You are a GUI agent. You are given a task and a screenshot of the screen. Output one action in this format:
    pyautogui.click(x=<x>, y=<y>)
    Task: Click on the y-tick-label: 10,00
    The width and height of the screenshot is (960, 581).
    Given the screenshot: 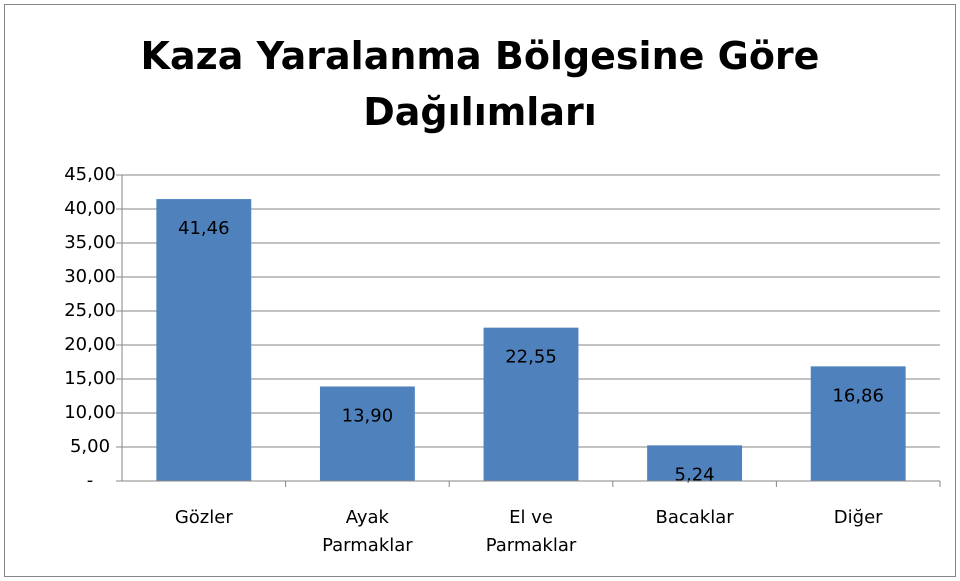 What is the action you would take?
    pyautogui.click(x=90, y=412)
    